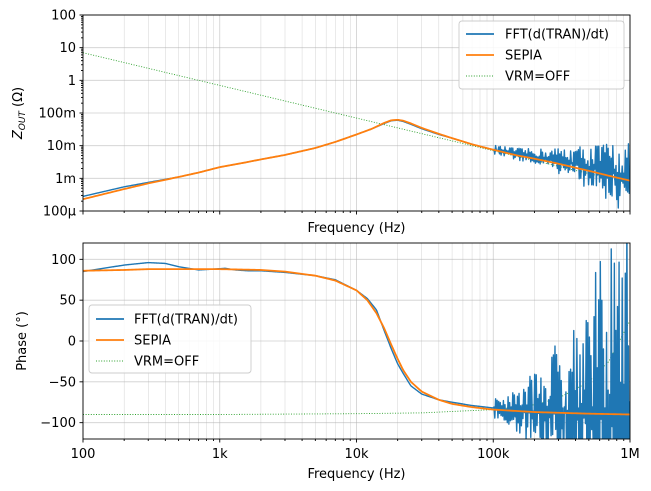  I want to click on phase-legend: FFT(d(TRAN)/dt) SEPIA VRM=OFF, so click(170, 339).